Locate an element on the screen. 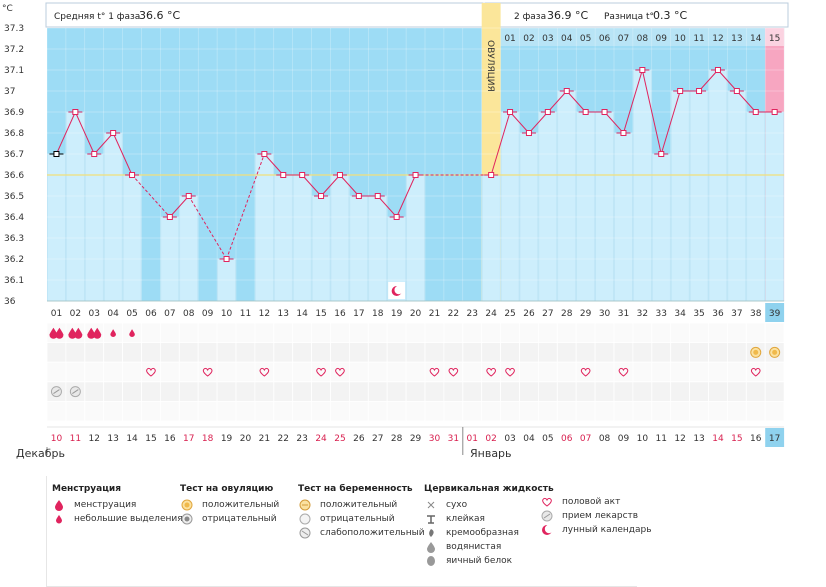  post-ovulation-day-label: 06 is located at coordinates (605, 39).